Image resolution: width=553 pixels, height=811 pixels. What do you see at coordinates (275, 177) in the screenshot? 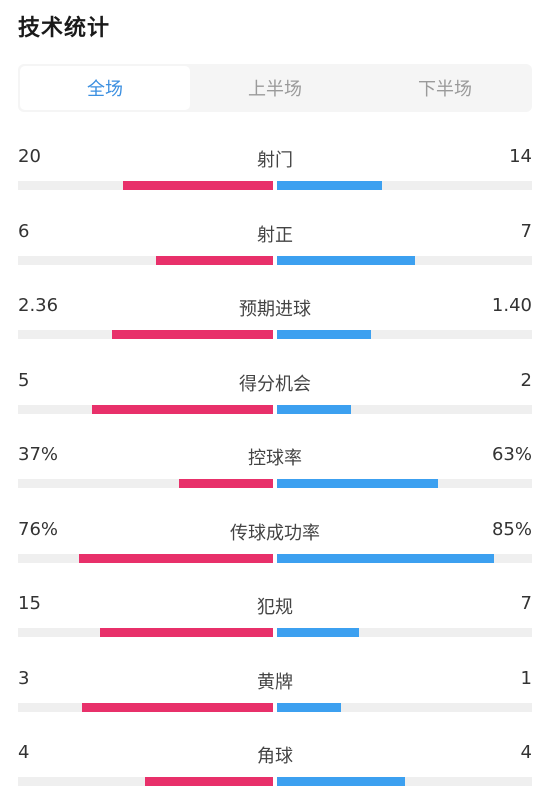
I see `stat-row: 20 射门 14` at bounding box center [275, 177].